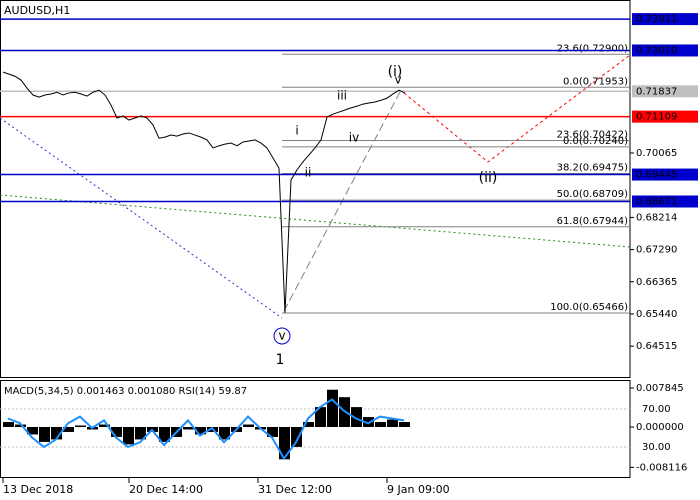  Describe the element at coordinates (595, 81) in the screenshot. I see `fib-label: 0.0(0.71953)` at that location.